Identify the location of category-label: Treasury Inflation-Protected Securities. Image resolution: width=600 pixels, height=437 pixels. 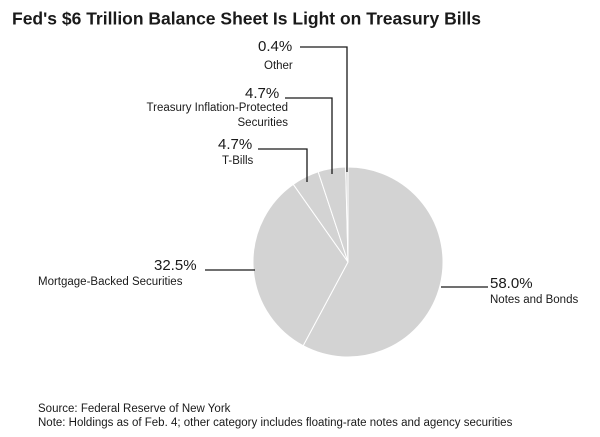
(217, 115).